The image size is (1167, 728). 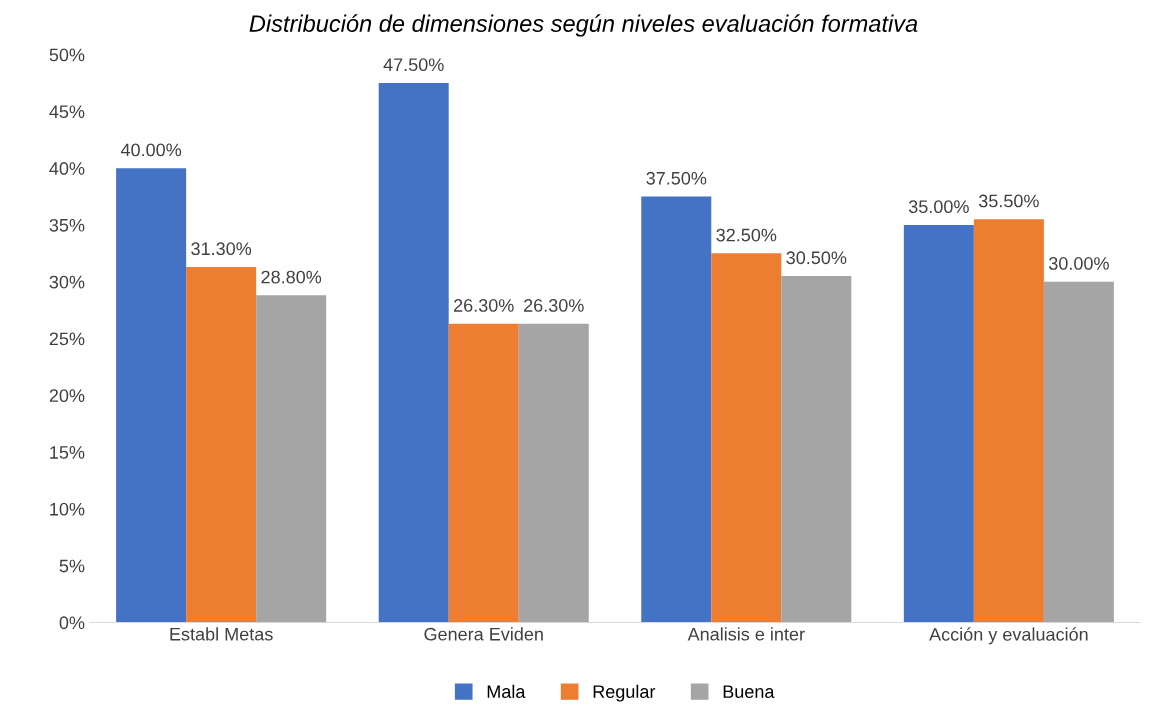 I want to click on data-label: 47.50%, so click(x=413, y=65).